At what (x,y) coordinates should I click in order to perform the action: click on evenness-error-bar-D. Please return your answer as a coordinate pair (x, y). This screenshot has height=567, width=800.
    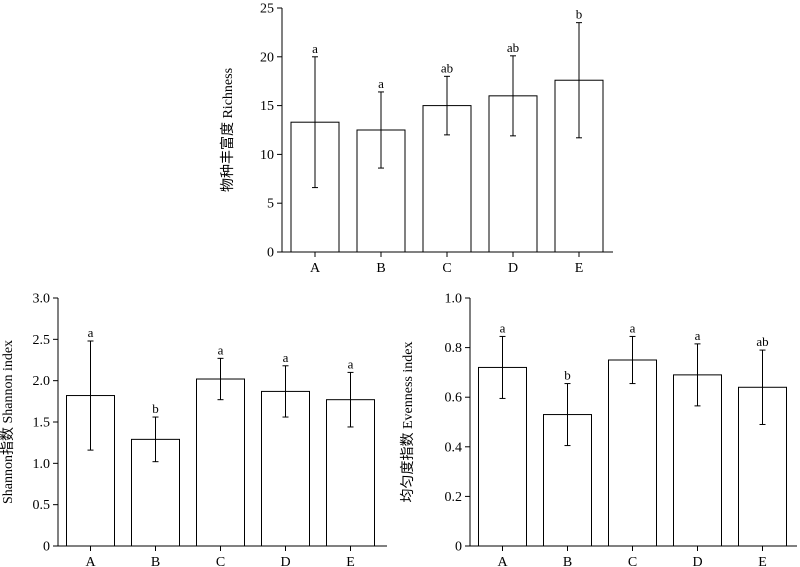
    Looking at the image, I should click on (697, 375).